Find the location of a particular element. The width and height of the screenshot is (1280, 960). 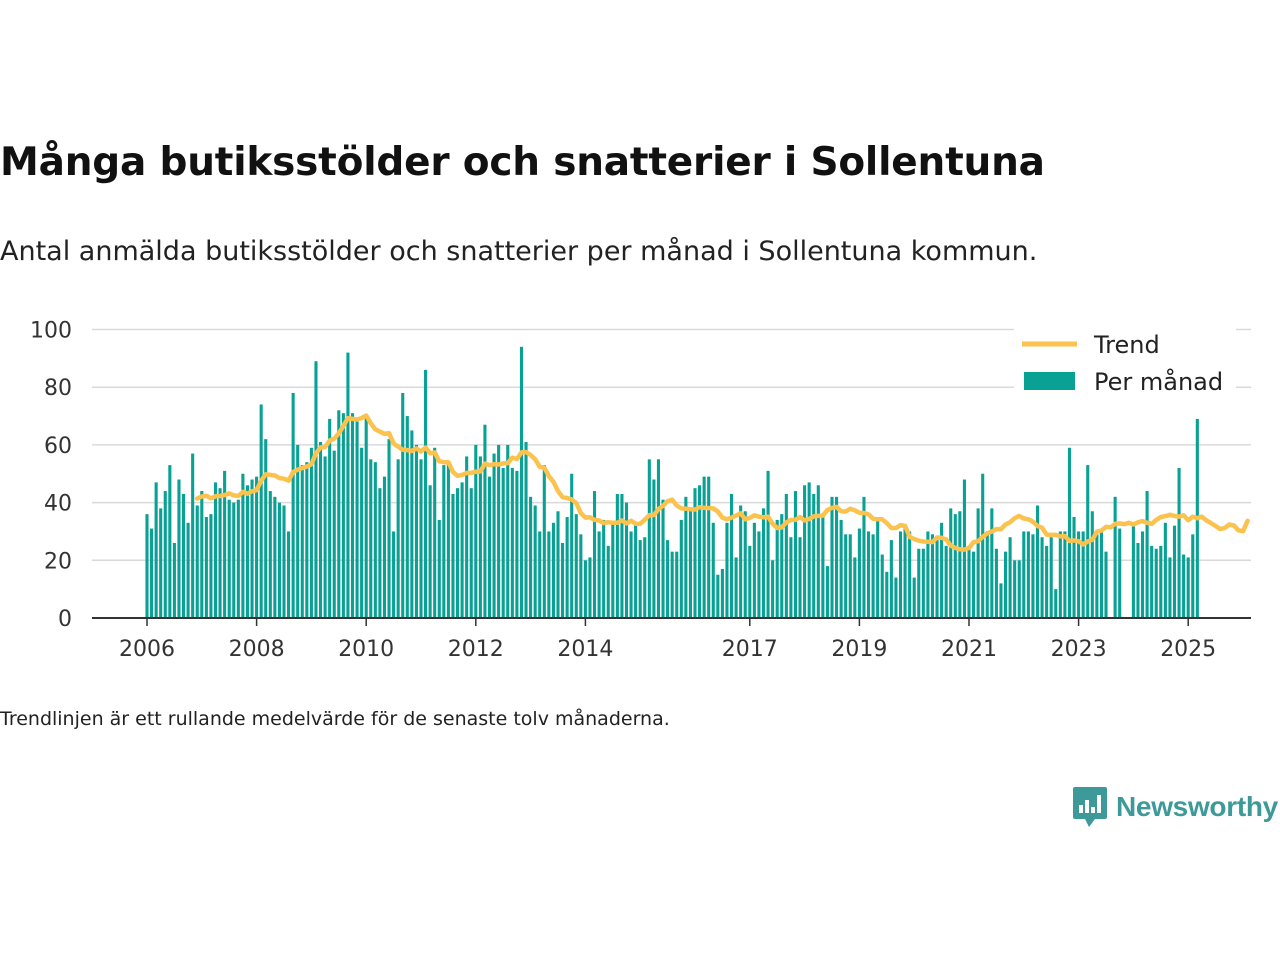

x-tick-label: 2012 is located at coordinates (476, 649).